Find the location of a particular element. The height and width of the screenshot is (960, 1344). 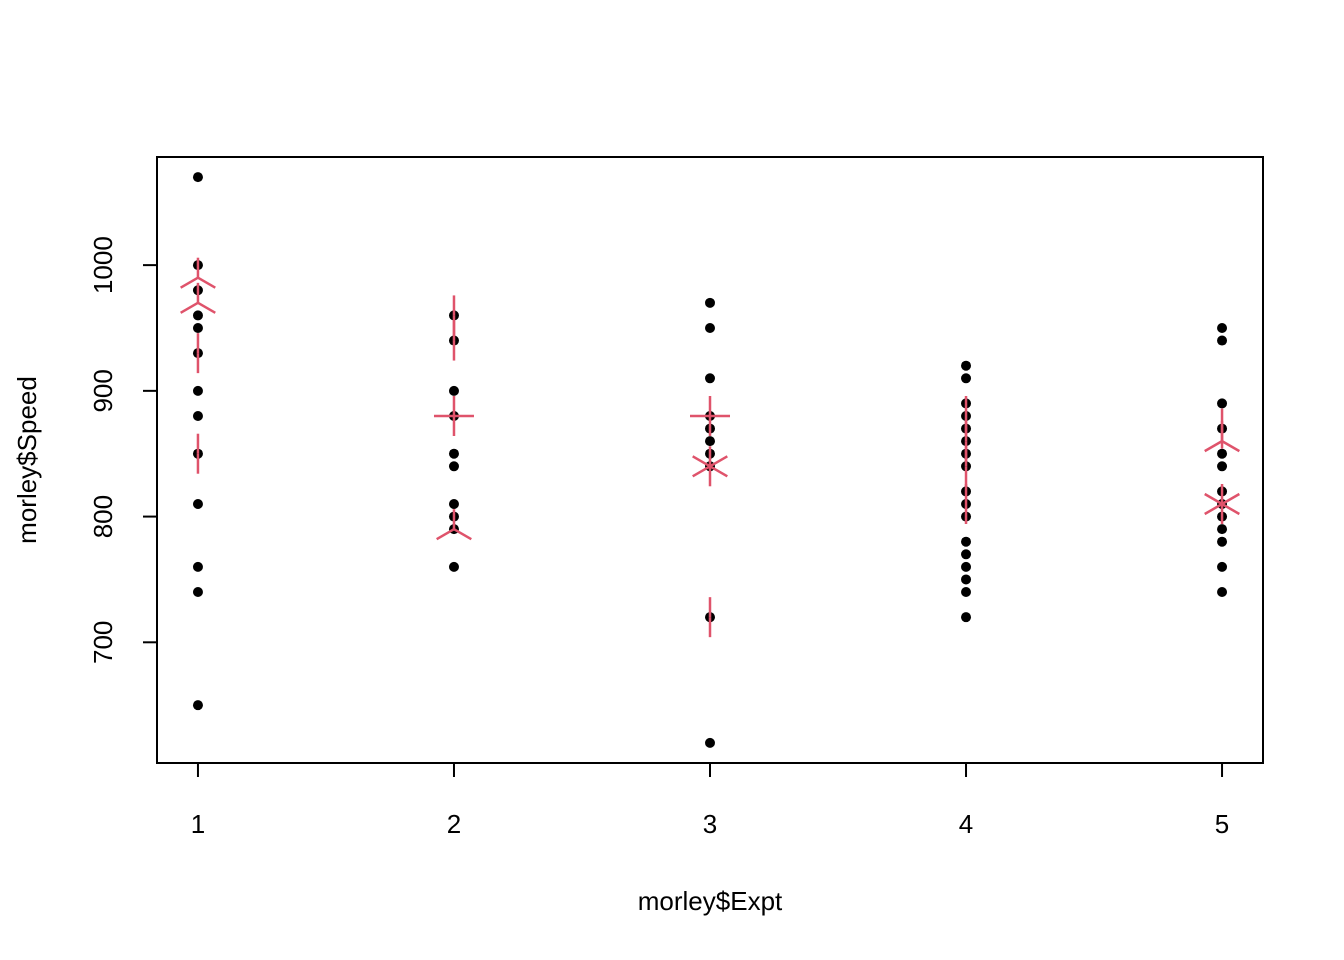

x-tick-label: 4 is located at coordinates (966, 824).